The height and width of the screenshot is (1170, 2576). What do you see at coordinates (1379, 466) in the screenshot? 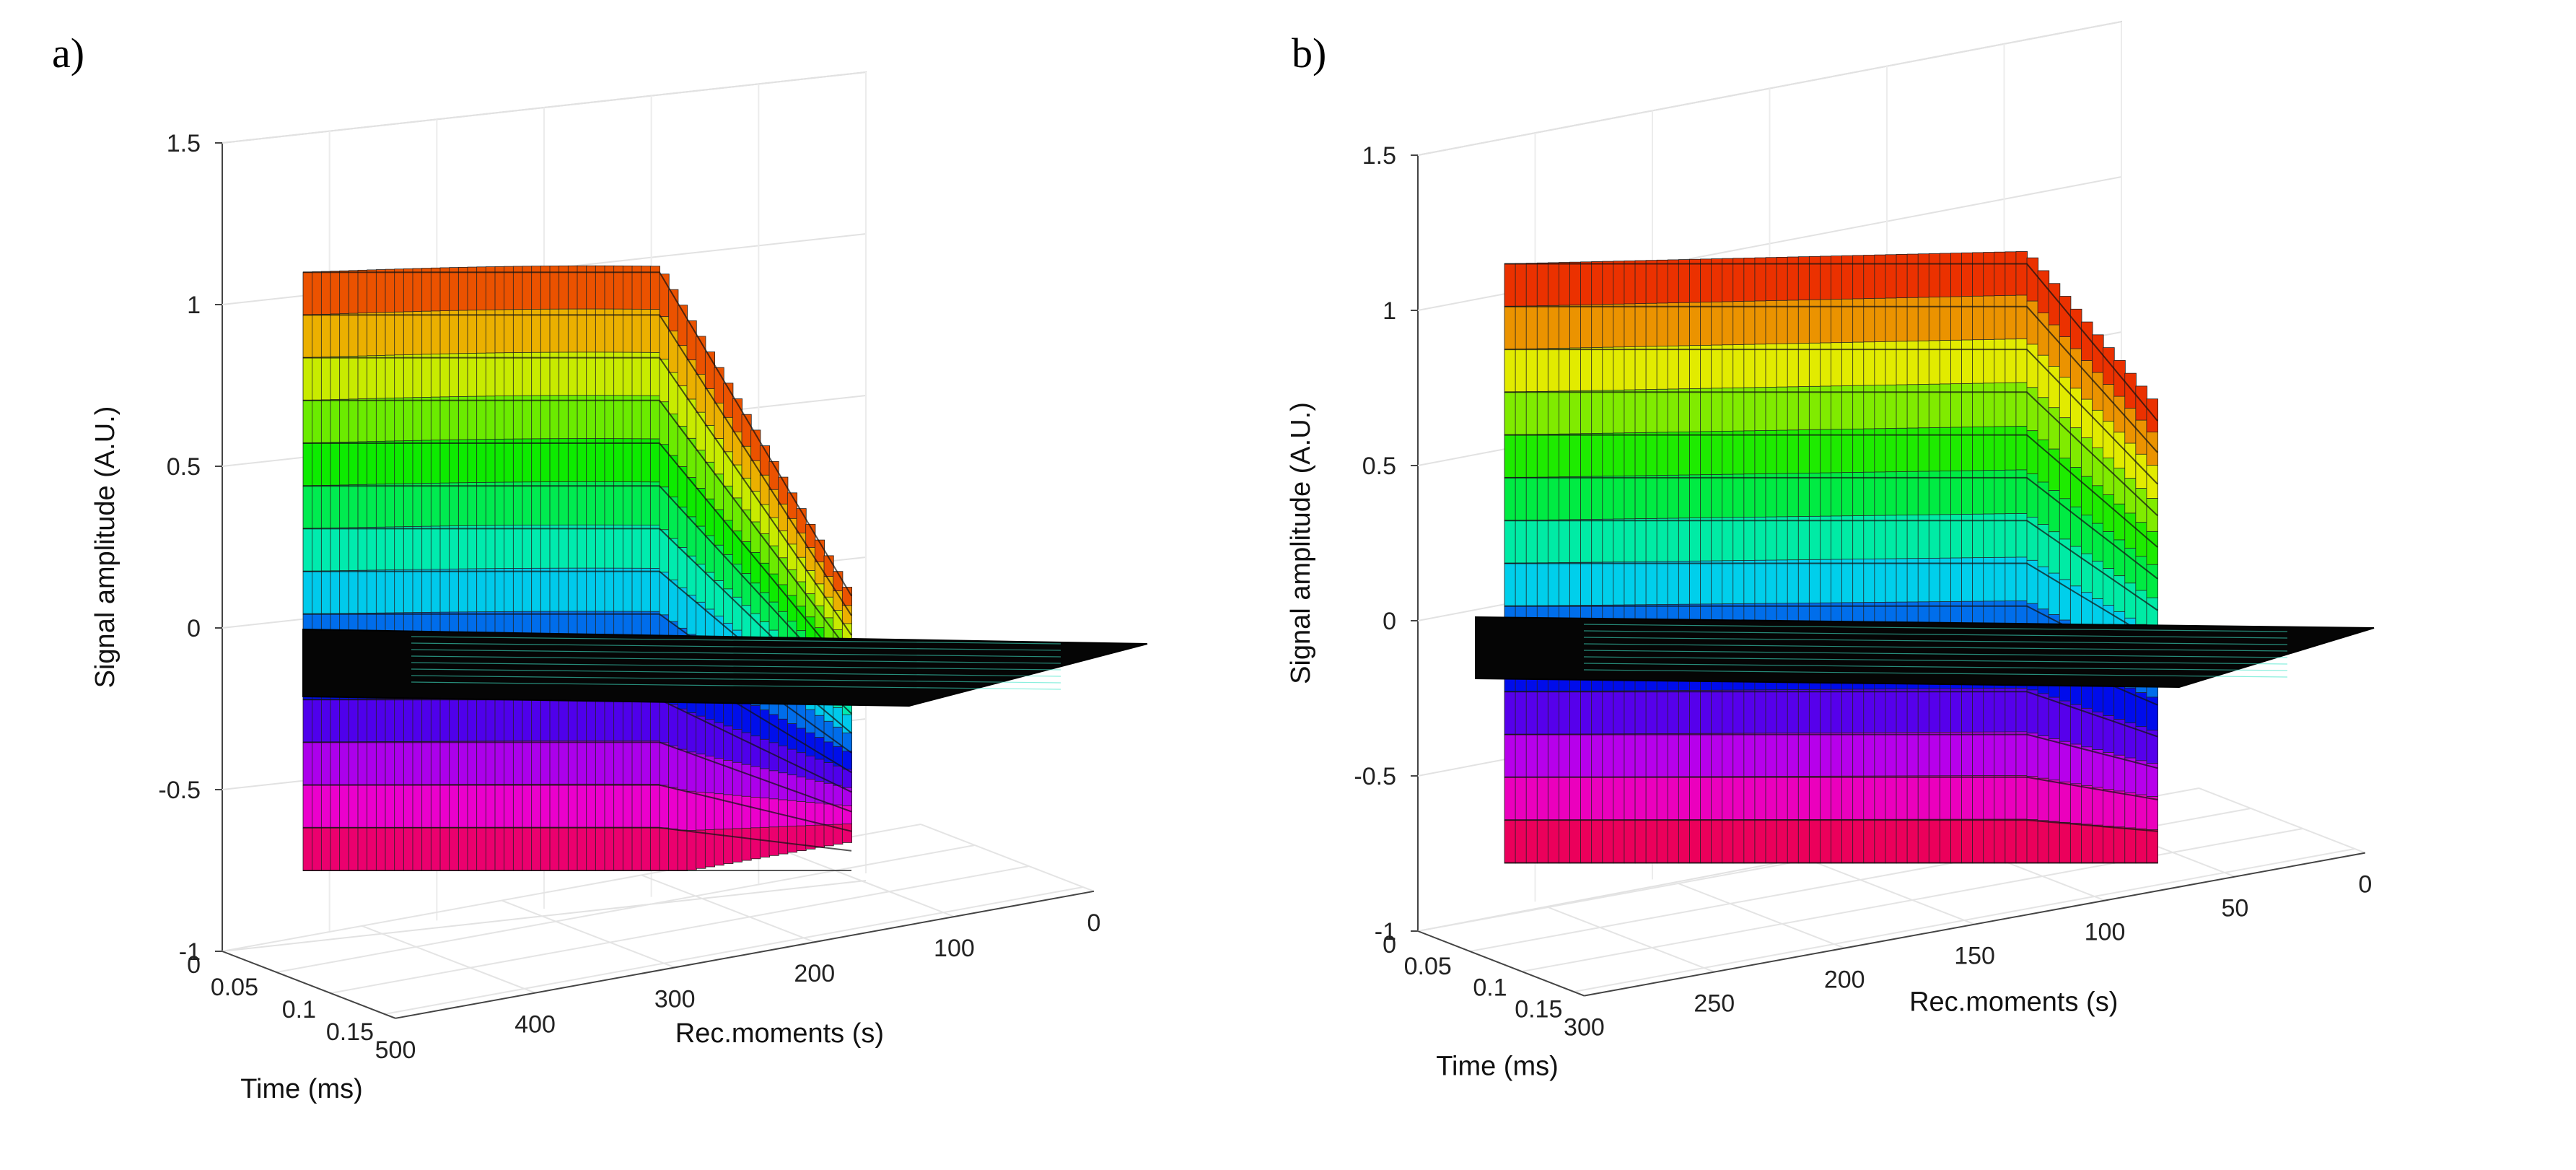
I see `z-tick-label: 0.5` at bounding box center [1379, 466].